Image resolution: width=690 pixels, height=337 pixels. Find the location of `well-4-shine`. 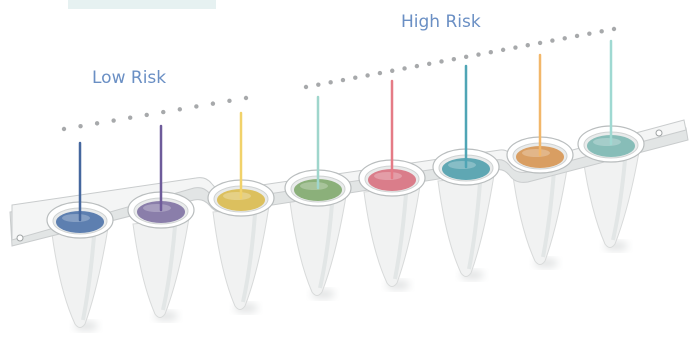

well-4-shine is located at coordinates (314, 186).